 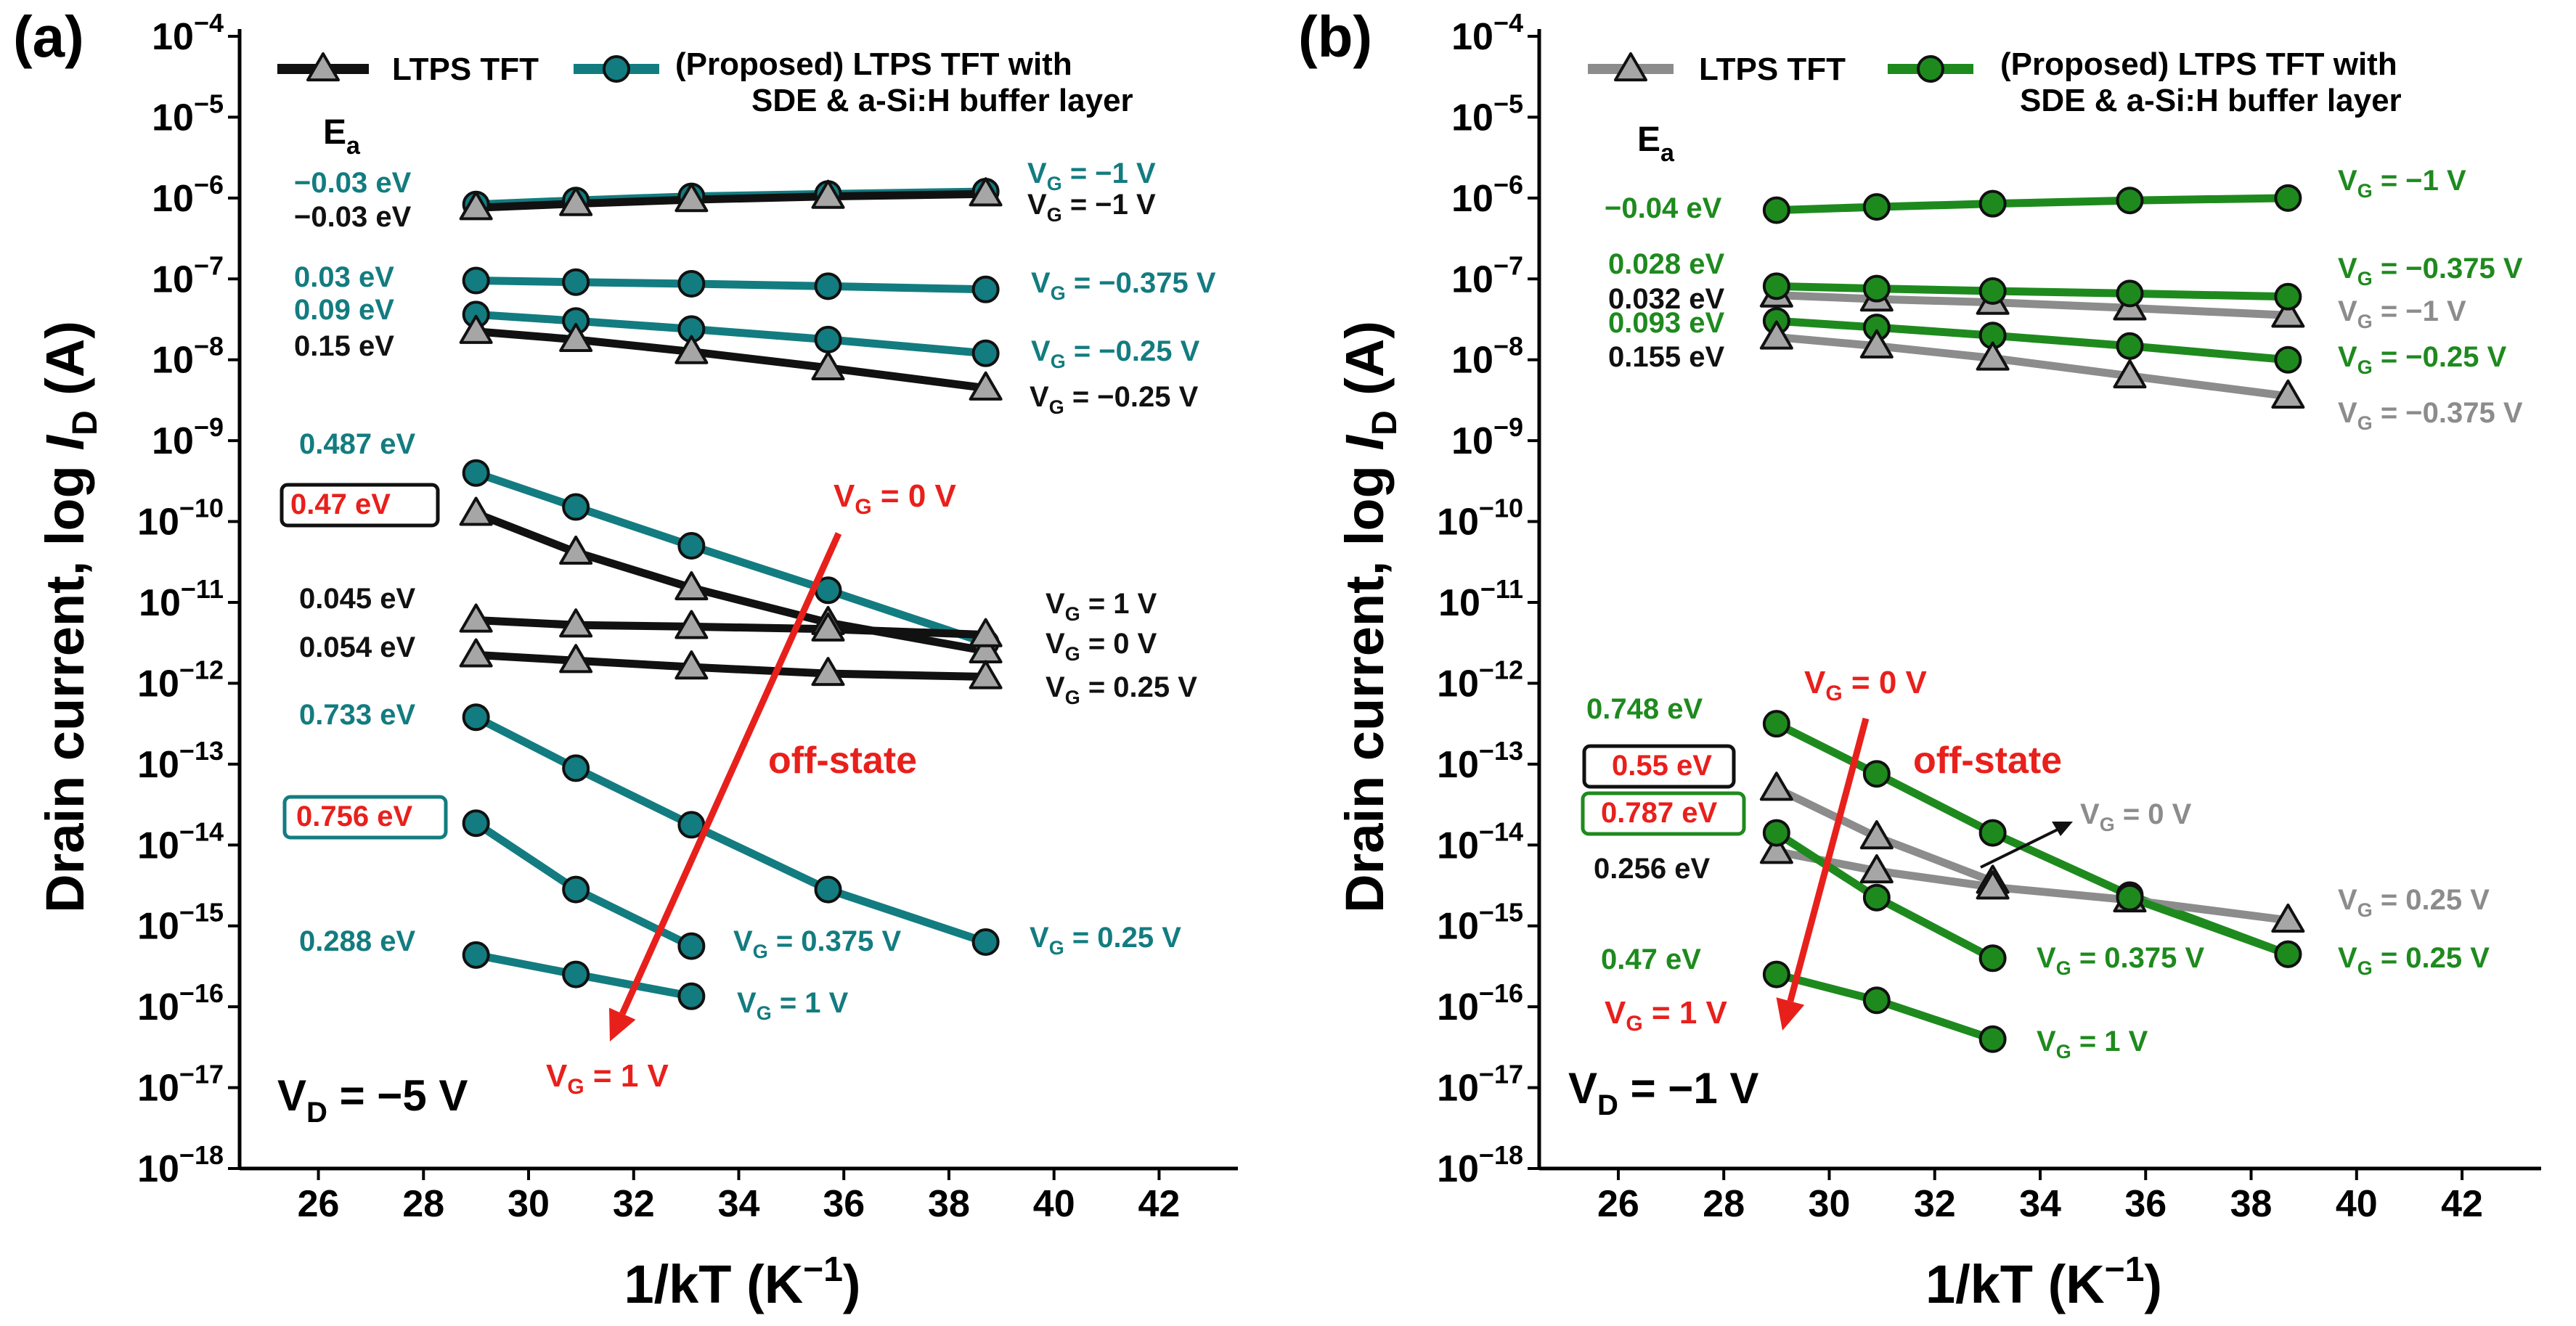 What do you see at coordinates (180, 680) in the screenshot?
I see `y-tick-label: 10⁻¹²` at bounding box center [180, 680].